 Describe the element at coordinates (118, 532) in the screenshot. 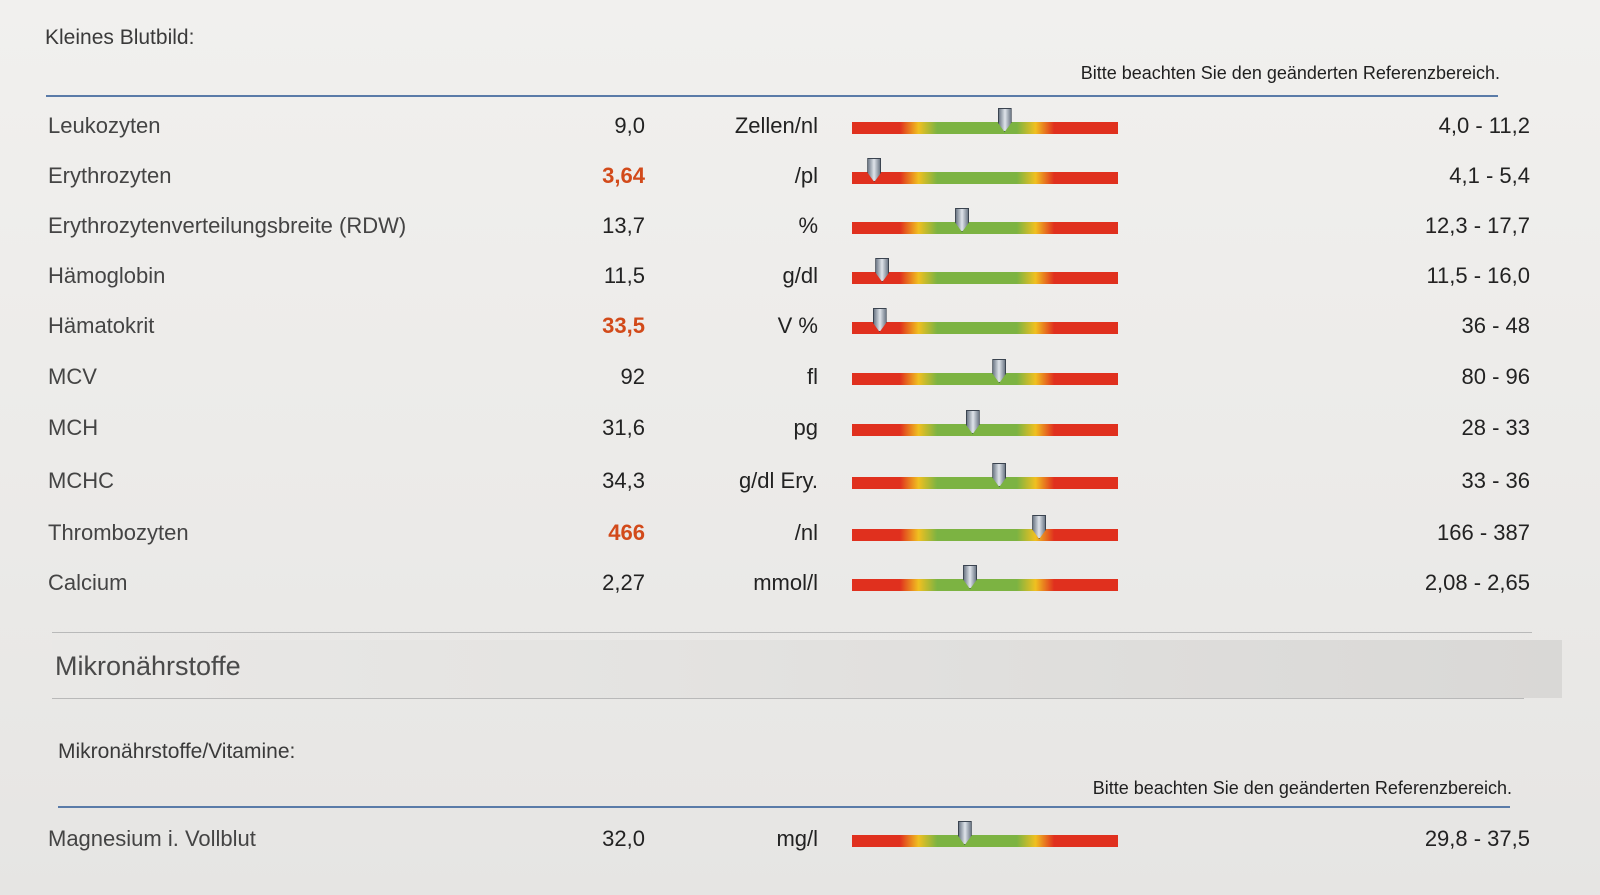

I see `analyte-name: Thrombozyten` at that location.